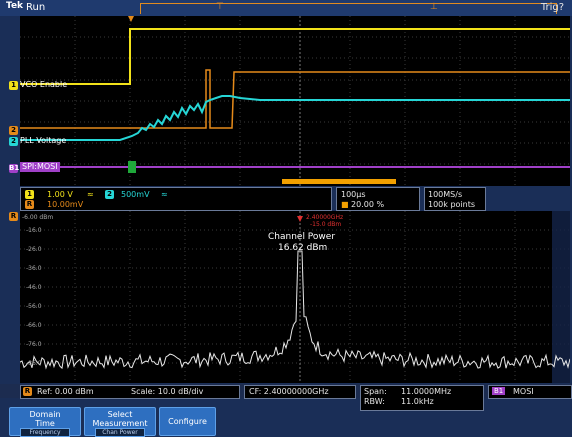  What do you see at coordinates (167, 391) in the screenshot?
I see `vertical-scale: Scale: 10.0 dB/div` at bounding box center [167, 391].